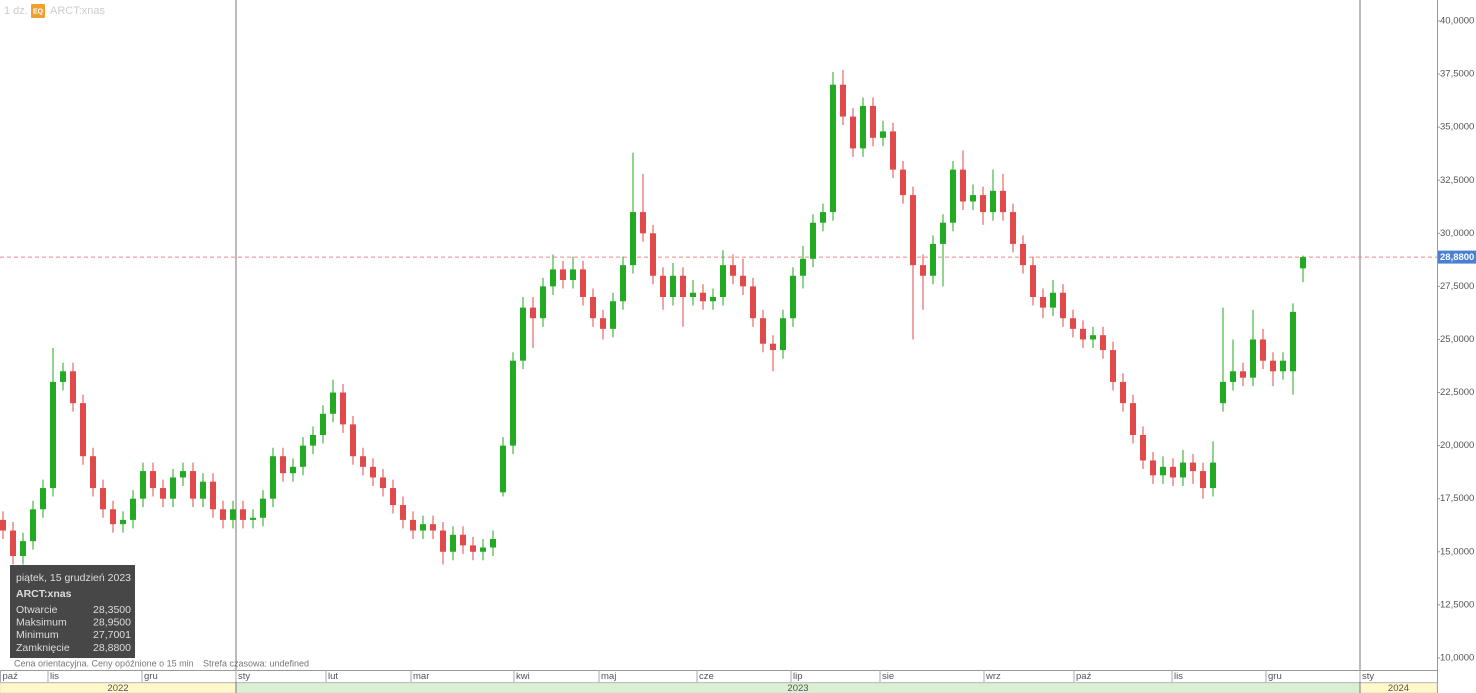  What do you see at coordinates (37, 635) in the screenshot?
I see `tooltip-row-label: Minimum` at bounding box center [37, 635].